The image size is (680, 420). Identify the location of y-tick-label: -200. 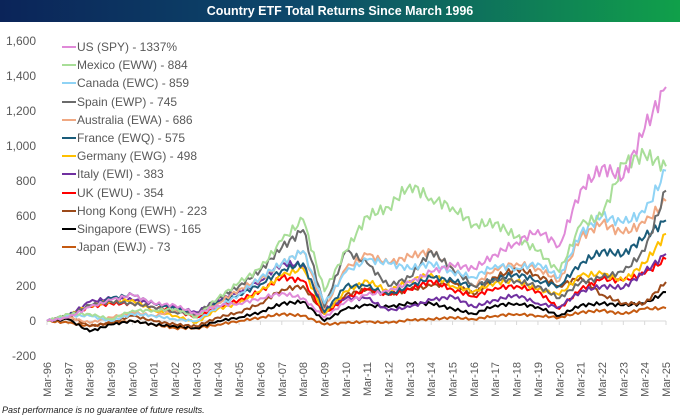
(24, 356).